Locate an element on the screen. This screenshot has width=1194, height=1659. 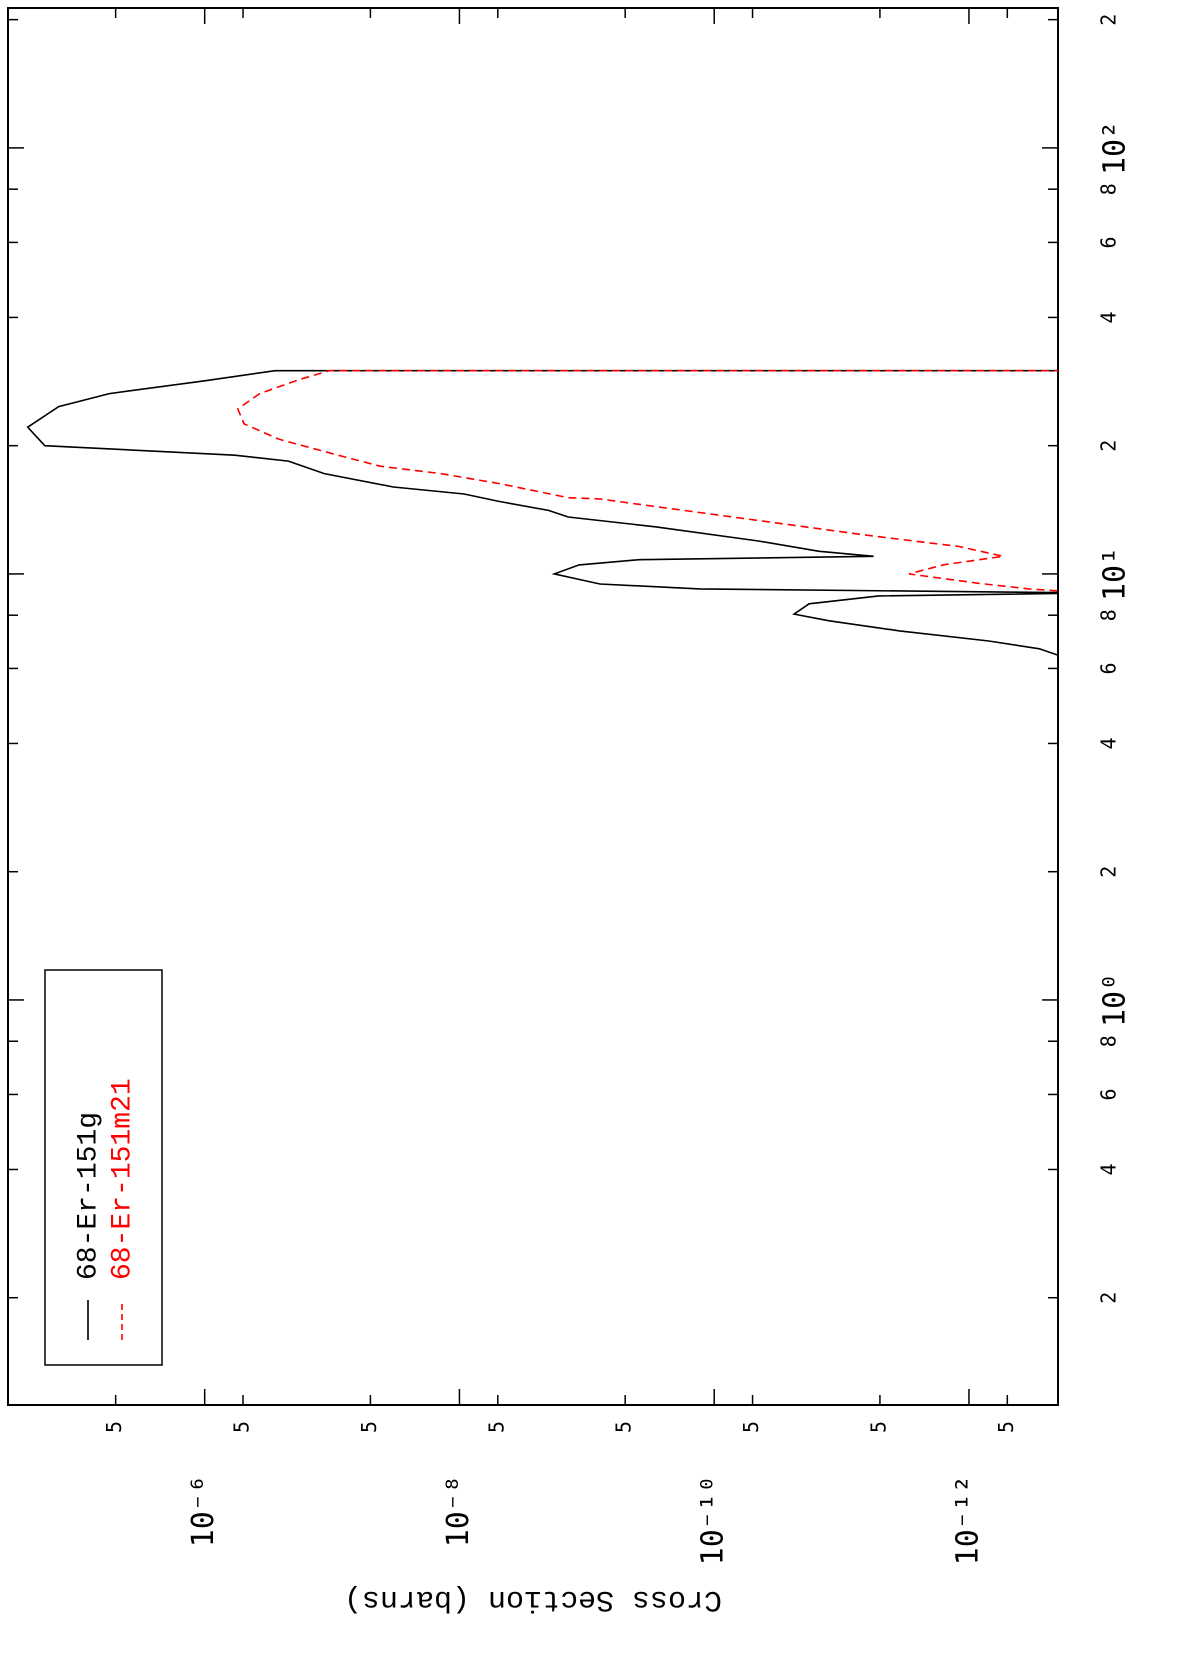
legend-label: 68-Er-151g is located at coordinates (88, 1196).